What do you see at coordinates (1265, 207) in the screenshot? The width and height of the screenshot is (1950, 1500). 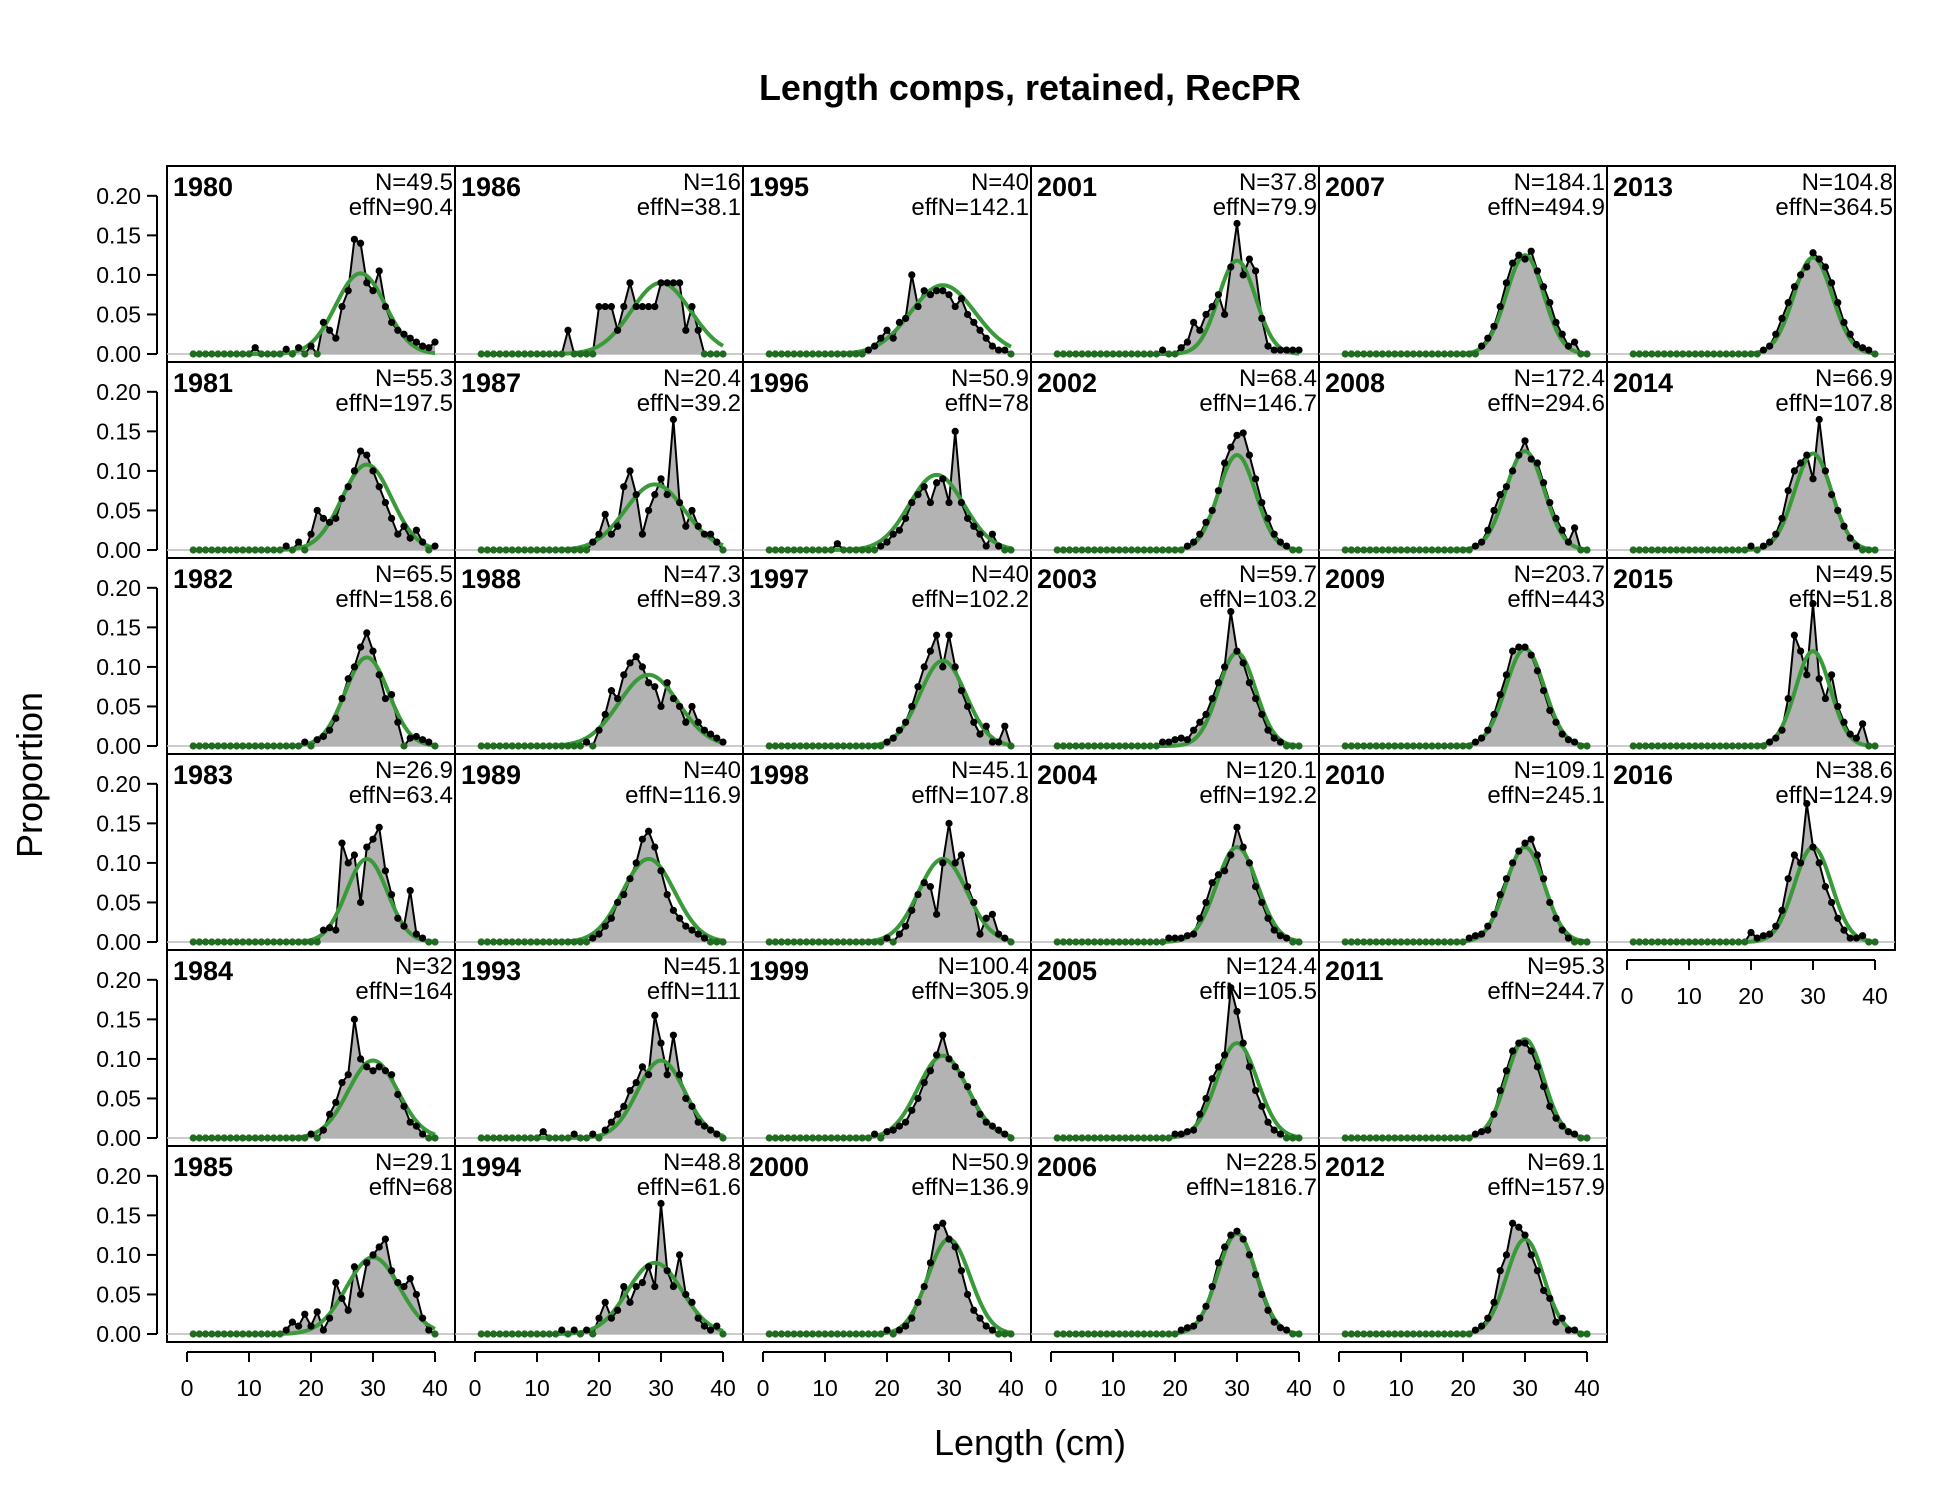 I see `panel-effn-label: effN=79.9` at bounding box center [1265, 207].